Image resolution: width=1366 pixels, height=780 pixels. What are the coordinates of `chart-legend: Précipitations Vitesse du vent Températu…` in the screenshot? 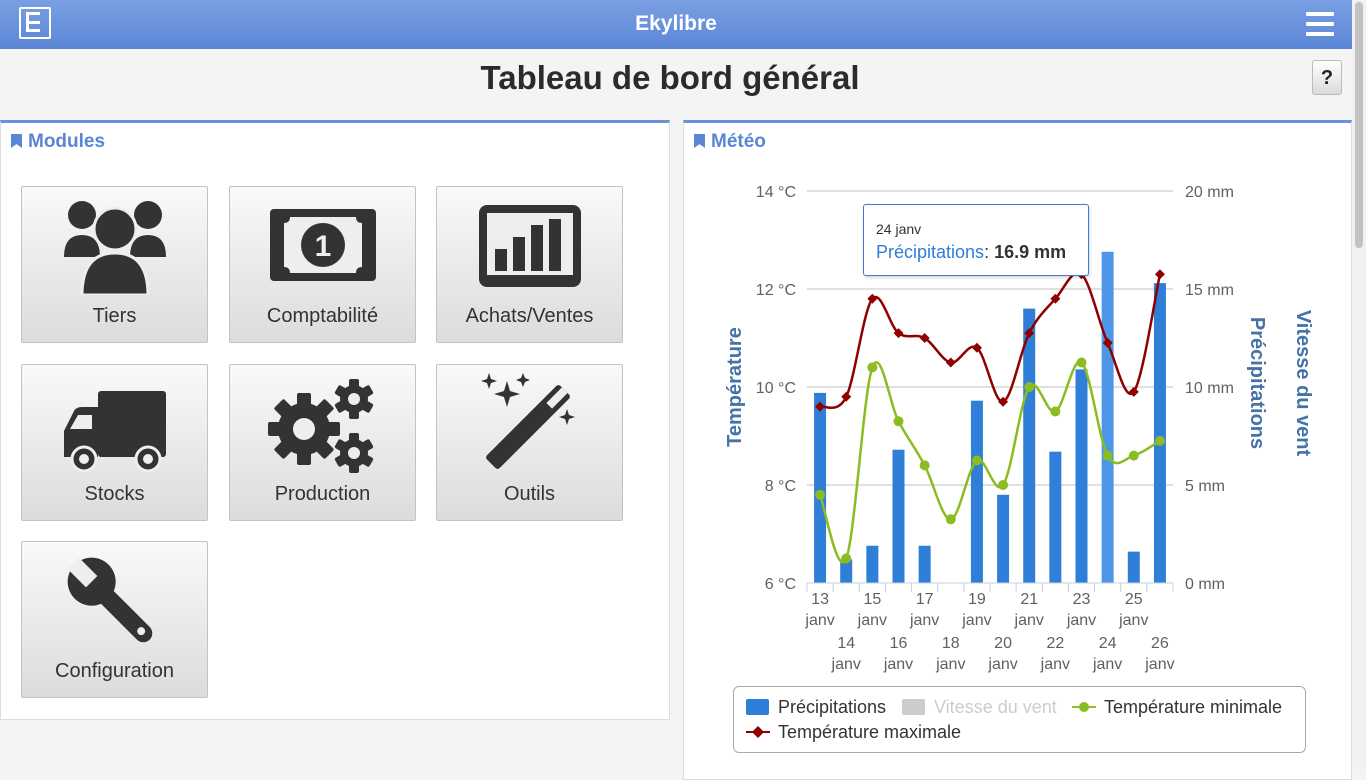 It's located at (1019, 719).